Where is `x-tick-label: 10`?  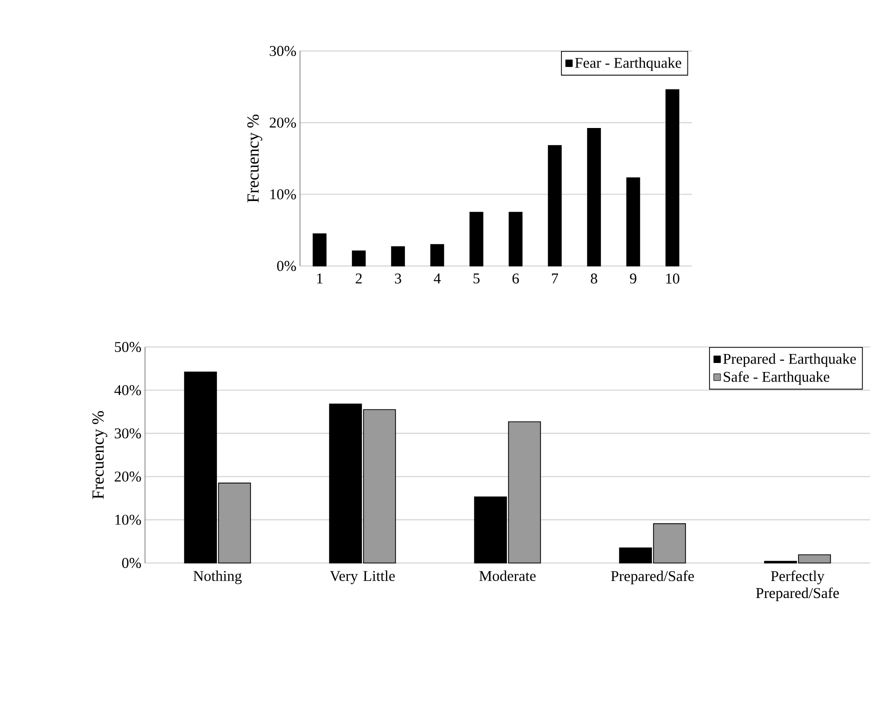
x-tick-label: 10 is located at coordinates (673, 279).